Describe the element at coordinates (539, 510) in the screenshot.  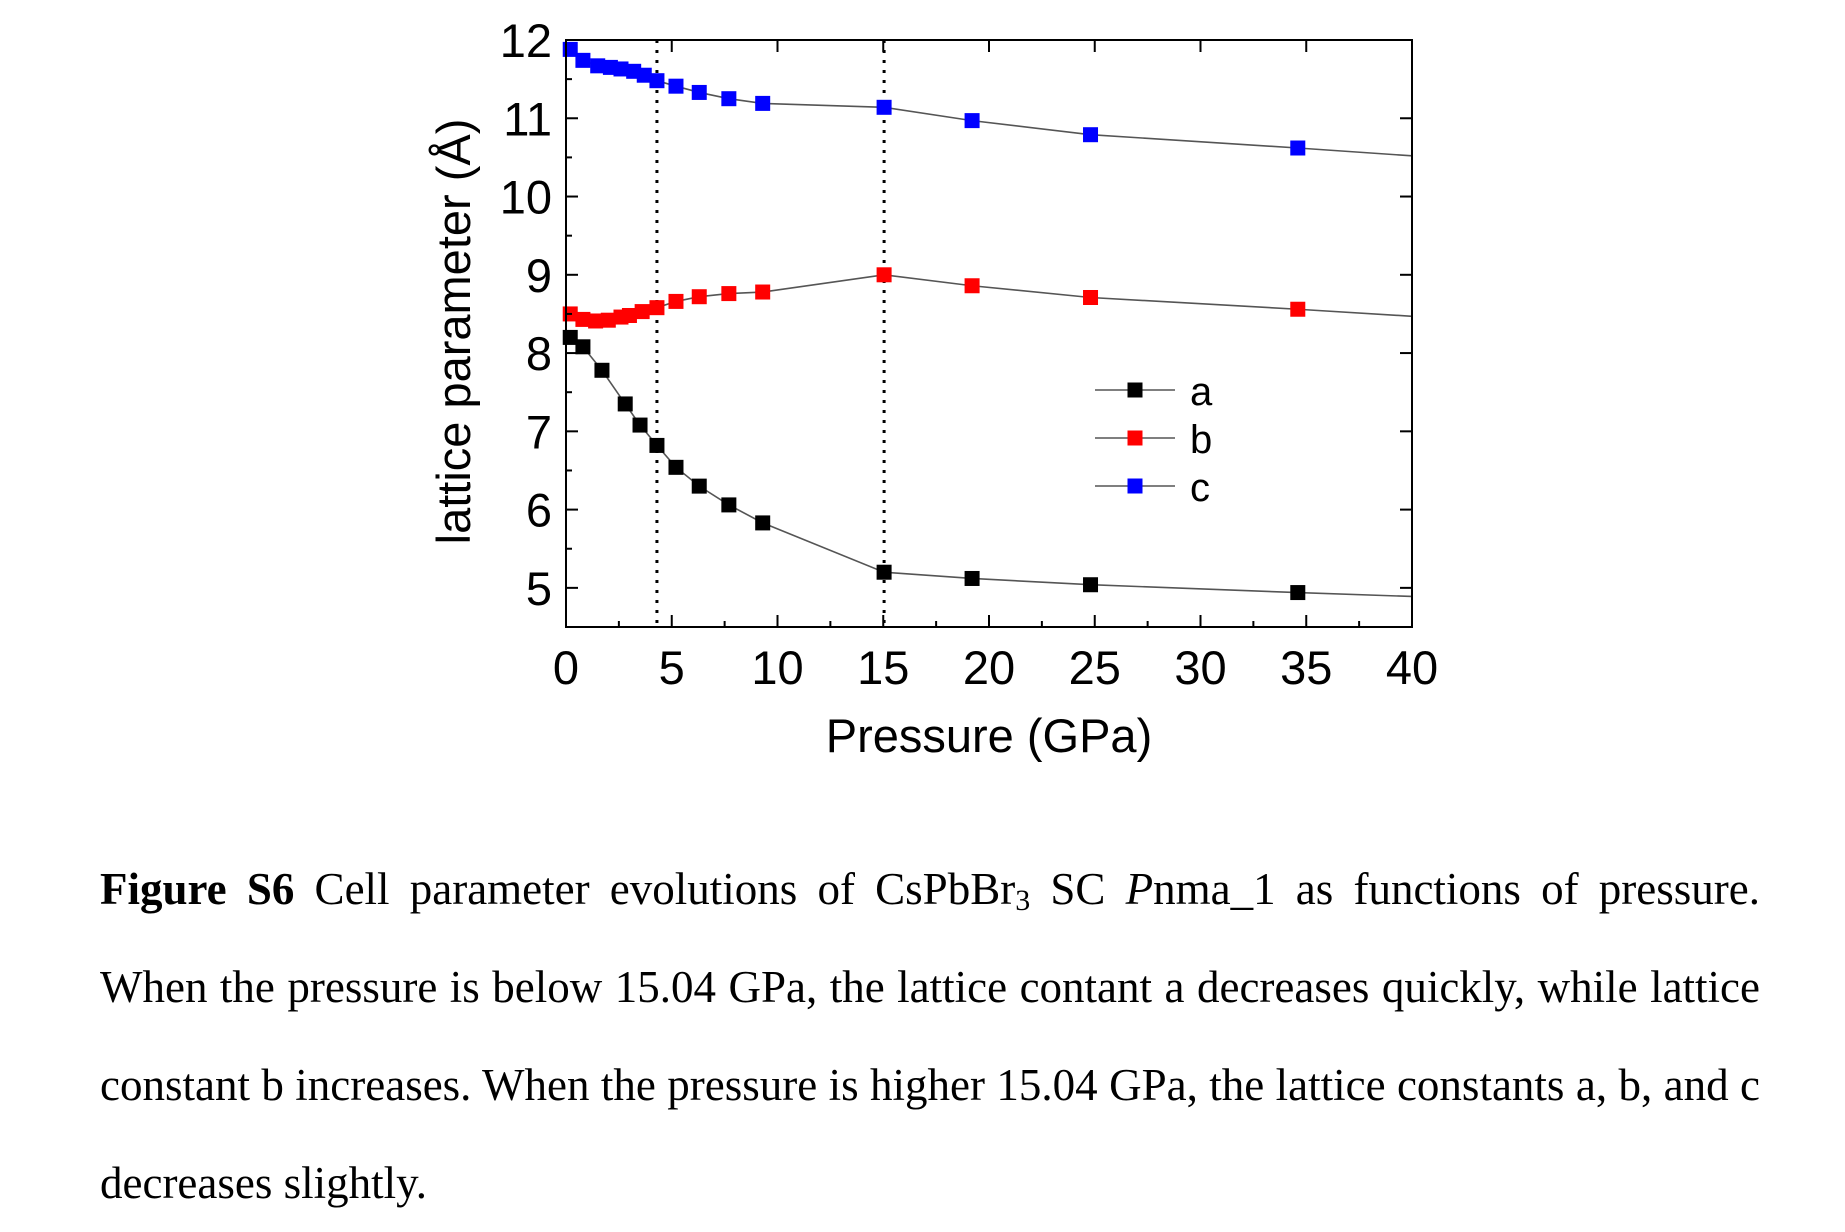
I see `y-tick-label: 6` at that location.